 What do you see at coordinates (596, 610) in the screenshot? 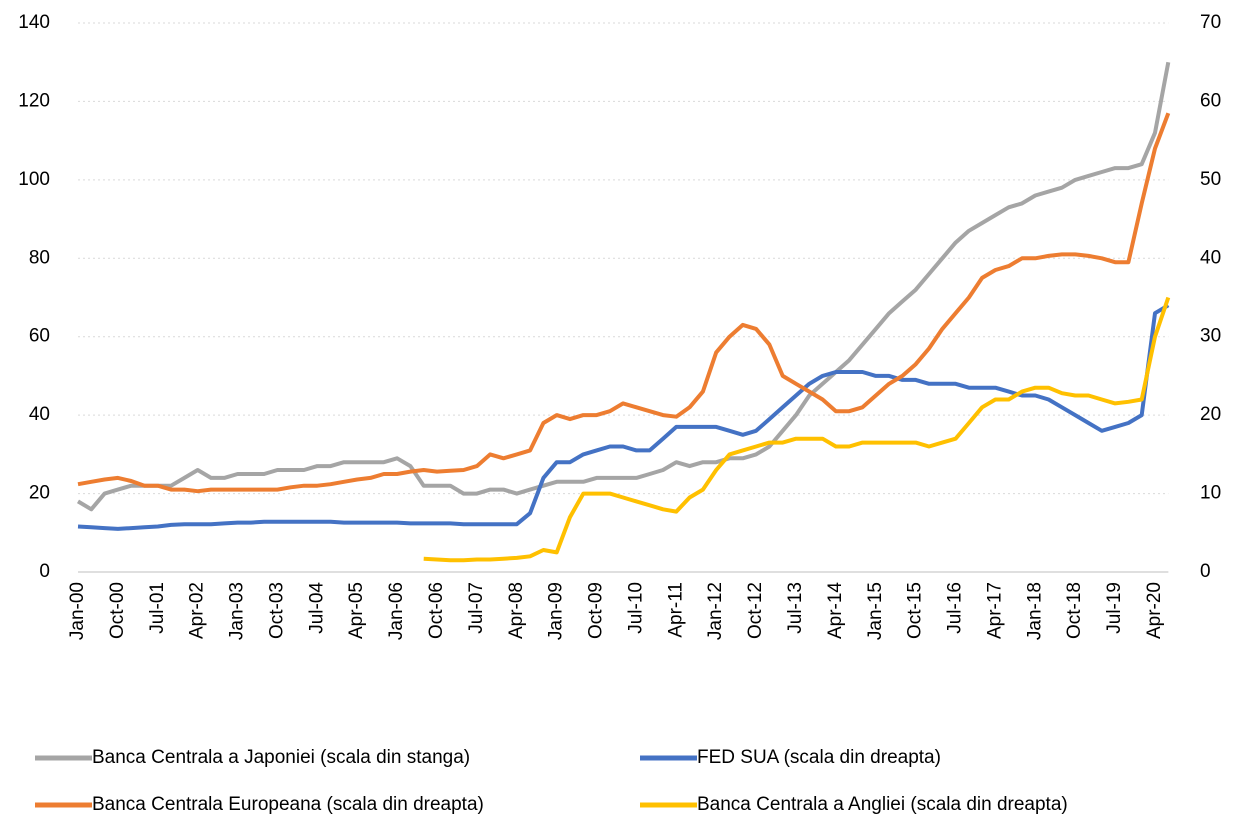
I see `x-tick-label: Oct-09` at bounding box center [596, 610].